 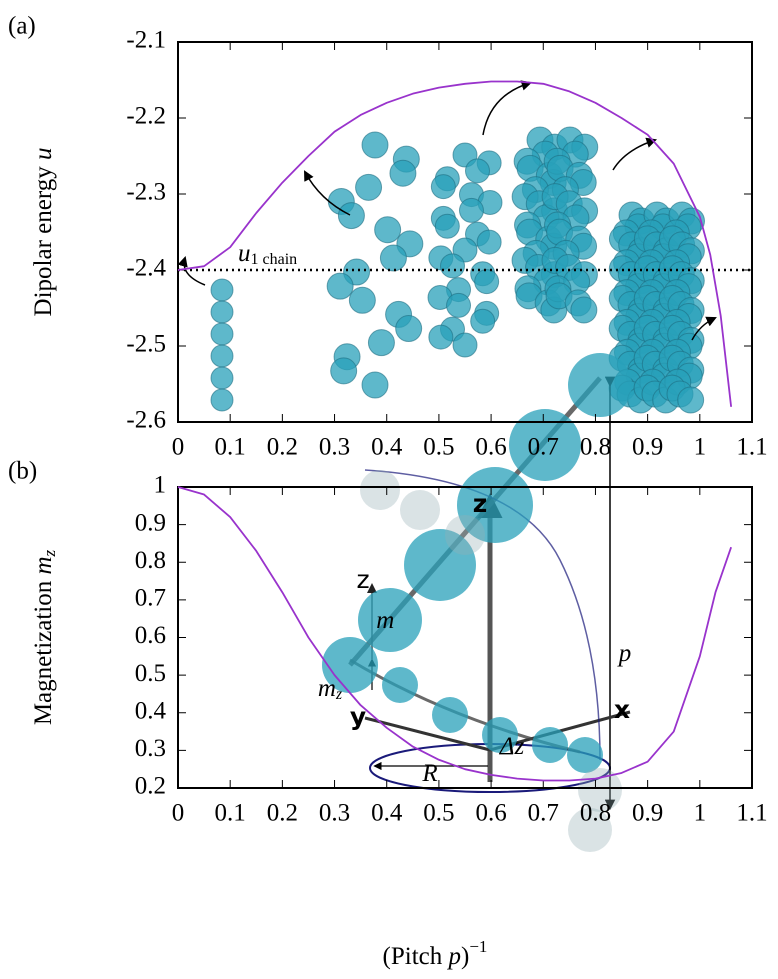 I want to click on y-tick-label: 0.8, so click(x=150, y=560).